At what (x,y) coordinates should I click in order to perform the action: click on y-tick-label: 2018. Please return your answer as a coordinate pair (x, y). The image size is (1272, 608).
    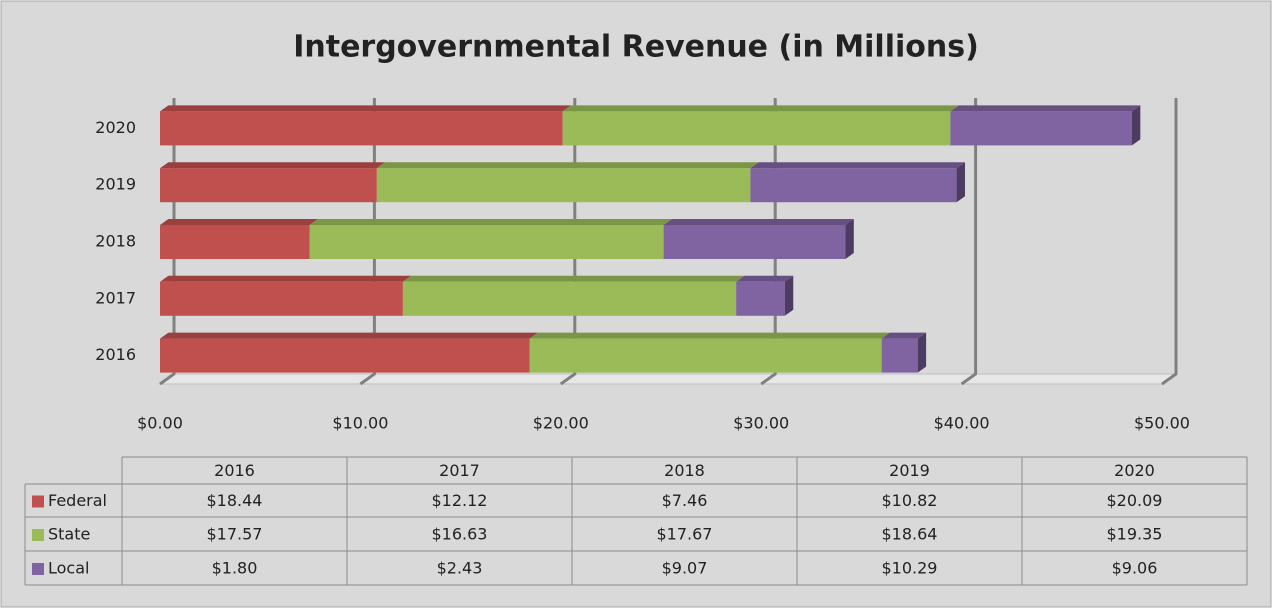
    Looking at the image, I should click on (115, 241).